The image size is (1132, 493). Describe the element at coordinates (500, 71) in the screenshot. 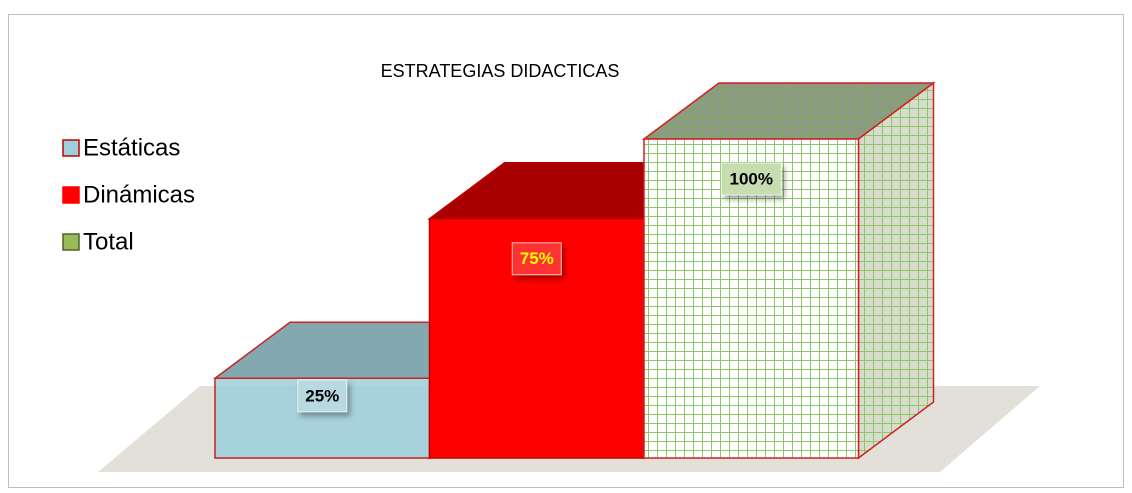

I see `chart-title: ESTRATEGIAS DIDACTICAS` at that location.